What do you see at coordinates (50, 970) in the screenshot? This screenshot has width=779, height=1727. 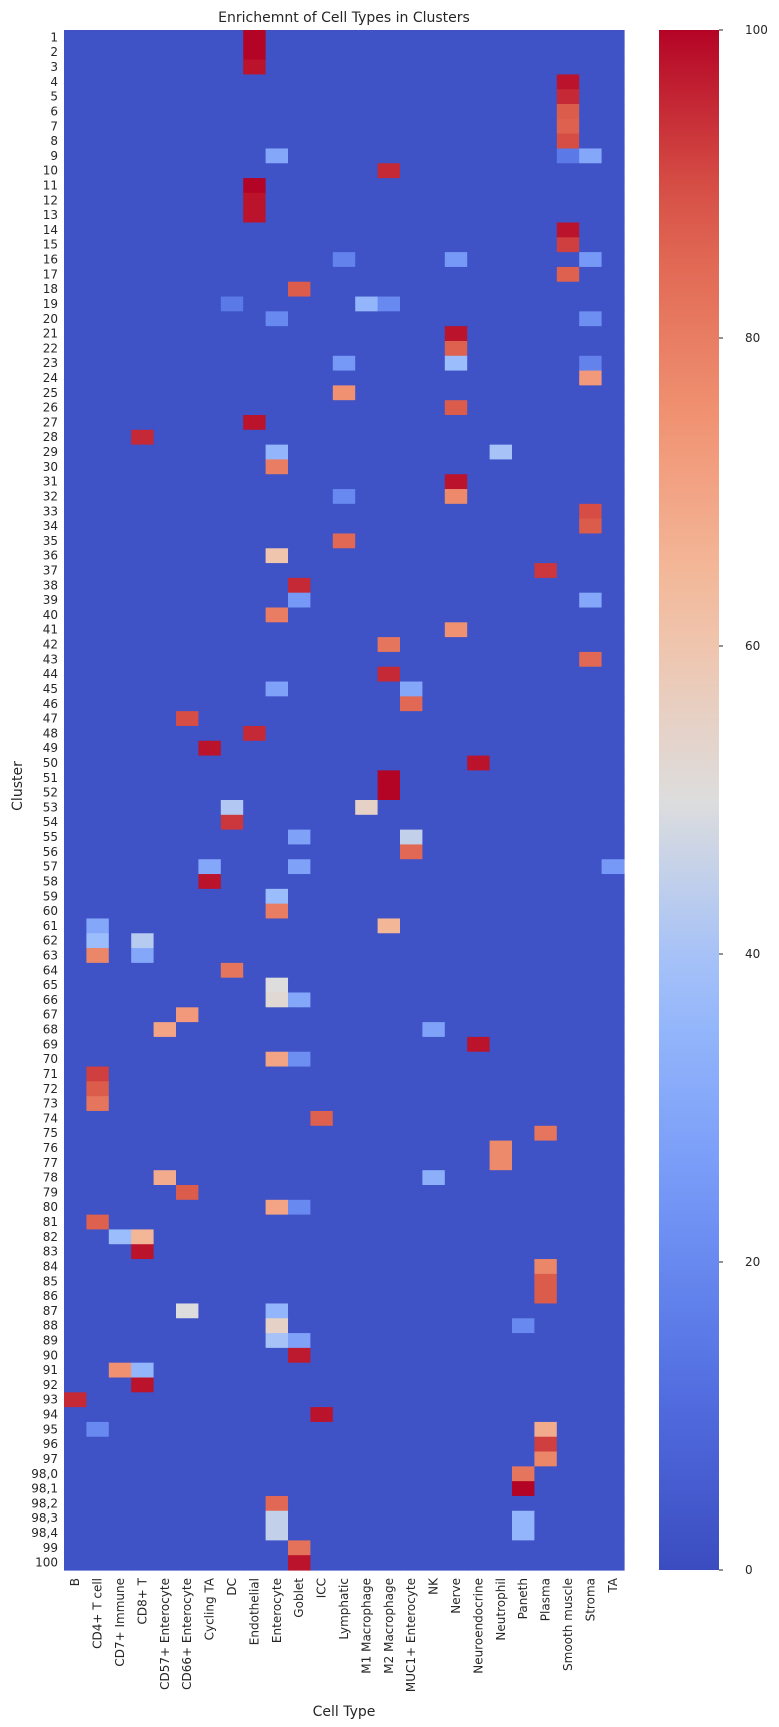 I see `row-tick-label: 64` at bounding box center [50, 970].